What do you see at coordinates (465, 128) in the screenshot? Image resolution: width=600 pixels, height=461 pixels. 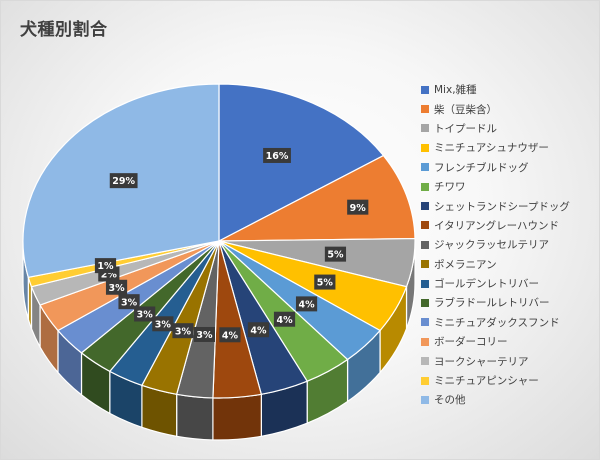 I see `legend-label: トイプードル` at bounding box center [465, 128].